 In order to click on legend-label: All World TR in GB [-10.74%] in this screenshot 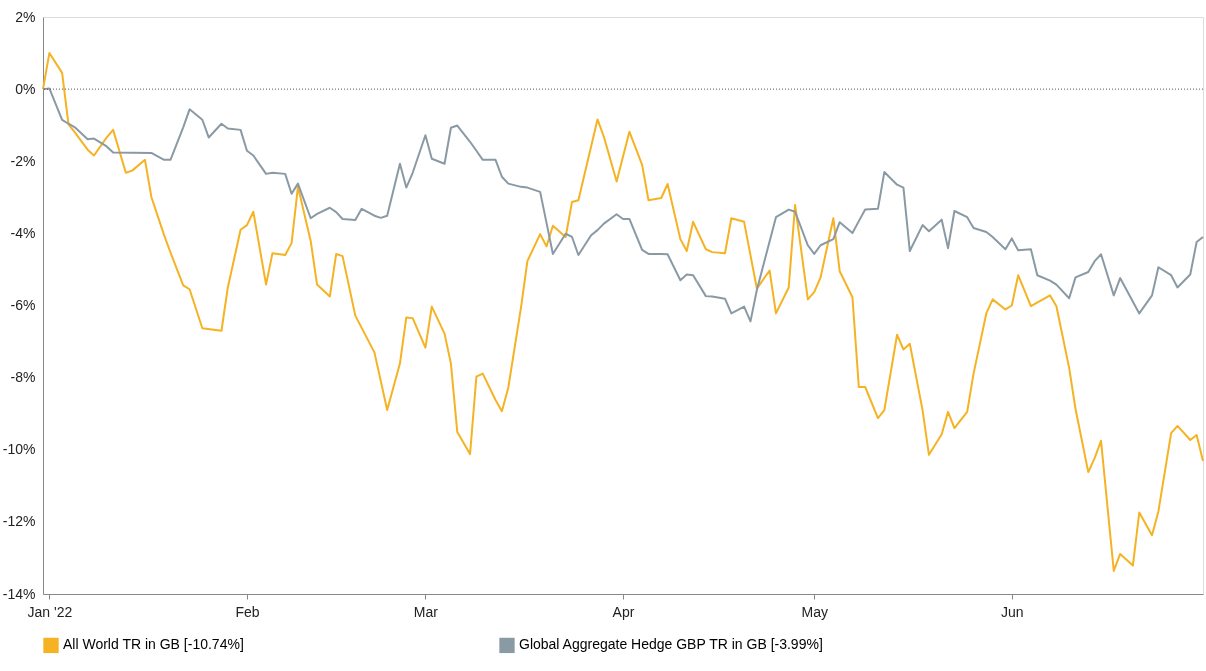, I will do `click(153, 644)`.